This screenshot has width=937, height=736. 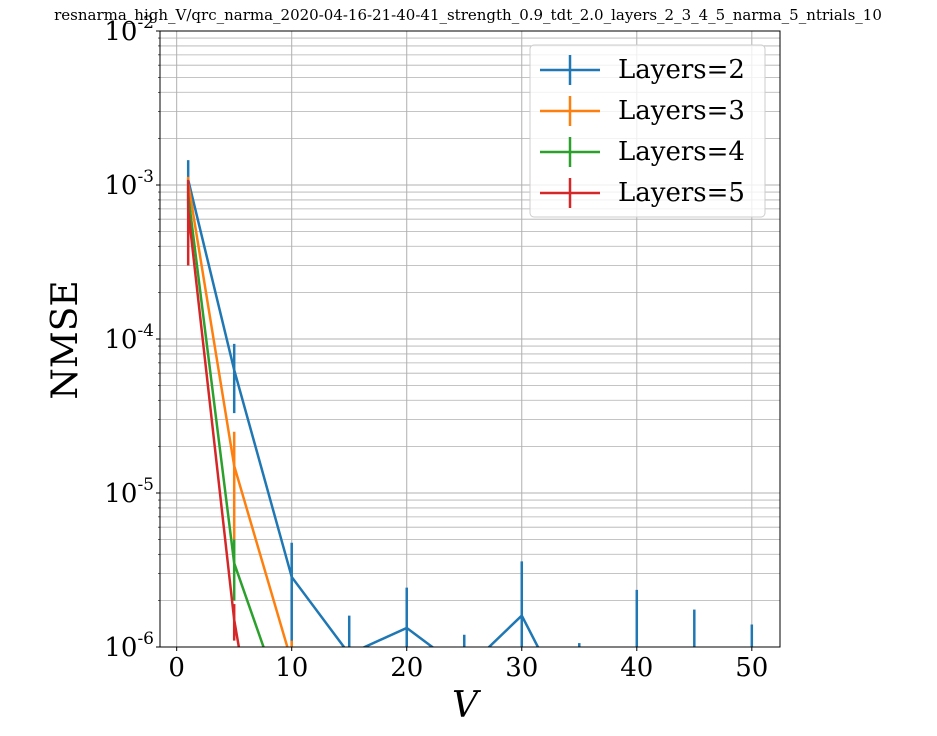 I want to click on x-tick-label: 40, so click(x=636, y=668).